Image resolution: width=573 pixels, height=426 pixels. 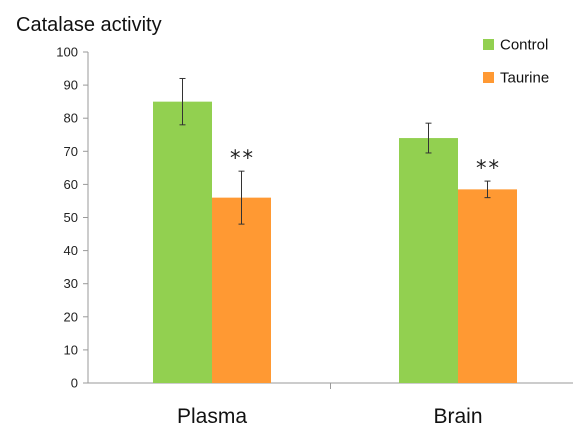 I want to click on annotations: ** **, so click(x=365, y=163).